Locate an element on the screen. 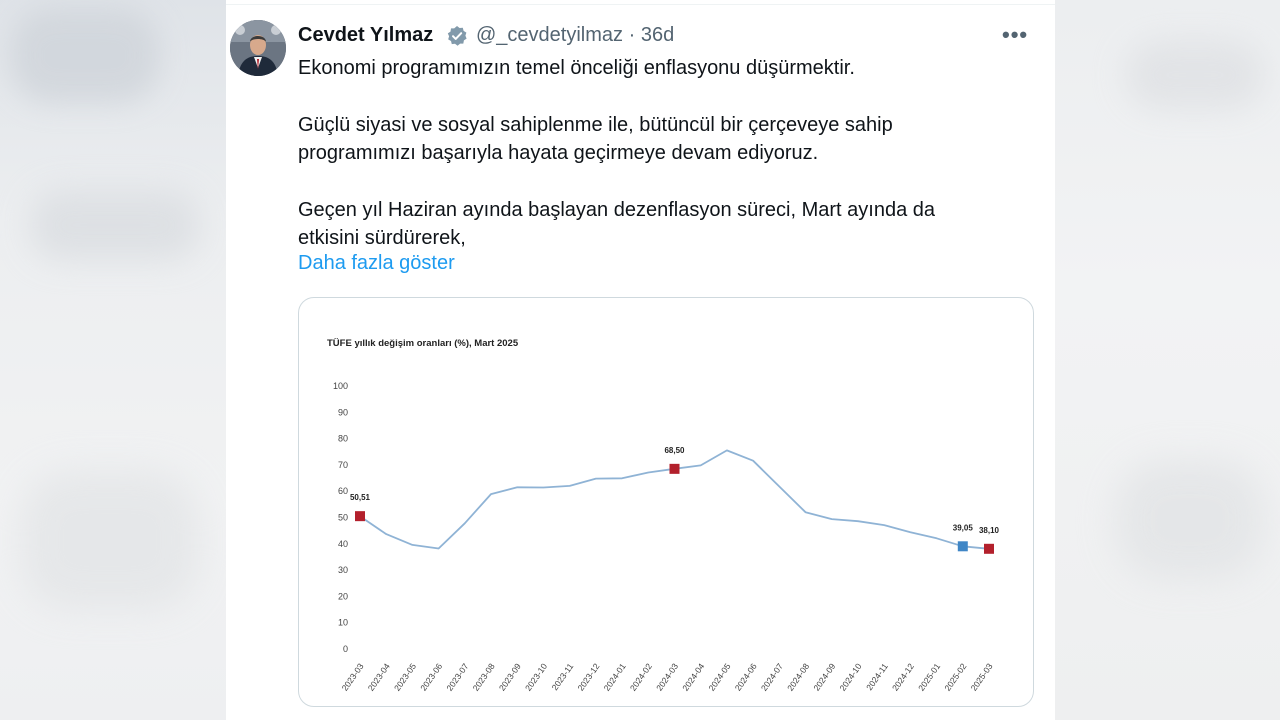  y-tick-label: 100 is located at coordinates (340, 386).